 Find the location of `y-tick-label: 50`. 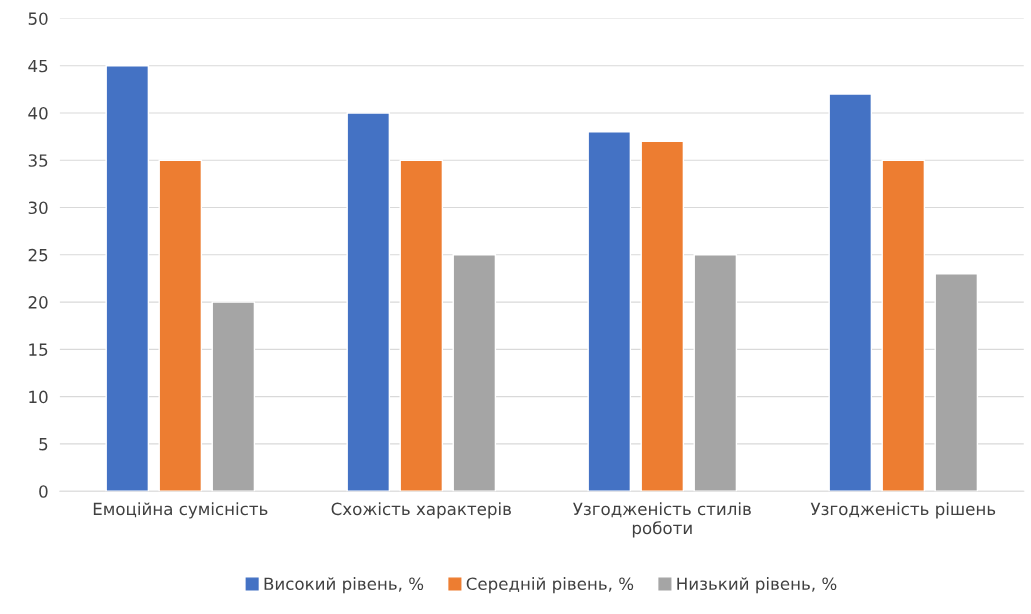

y-tick-label: 50 is located at coordinates (38, 18).